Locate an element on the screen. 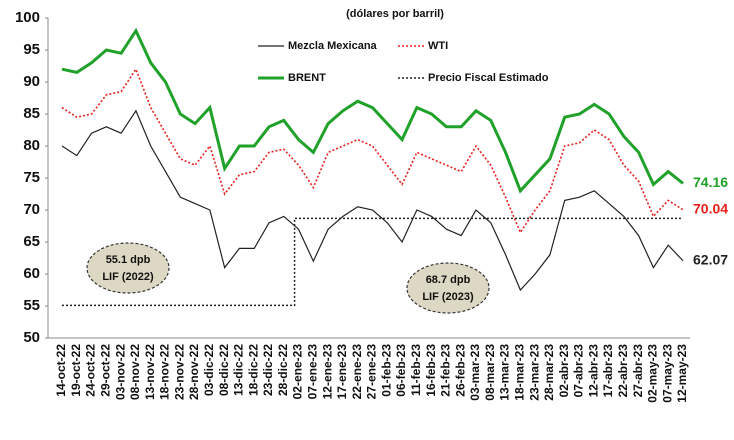  legend-label: WTI is located at coordinates (438, 46).